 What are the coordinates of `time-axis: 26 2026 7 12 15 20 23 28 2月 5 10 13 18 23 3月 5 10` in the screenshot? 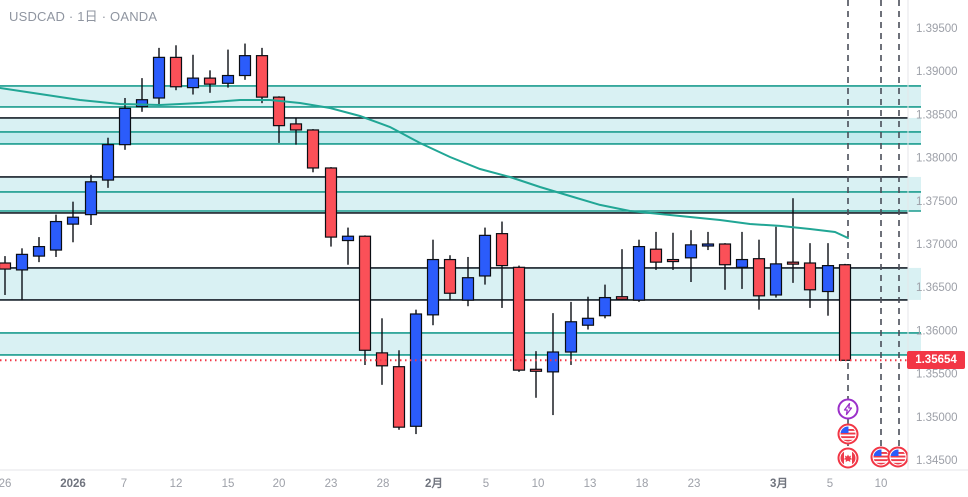 It's located at (443, 483).